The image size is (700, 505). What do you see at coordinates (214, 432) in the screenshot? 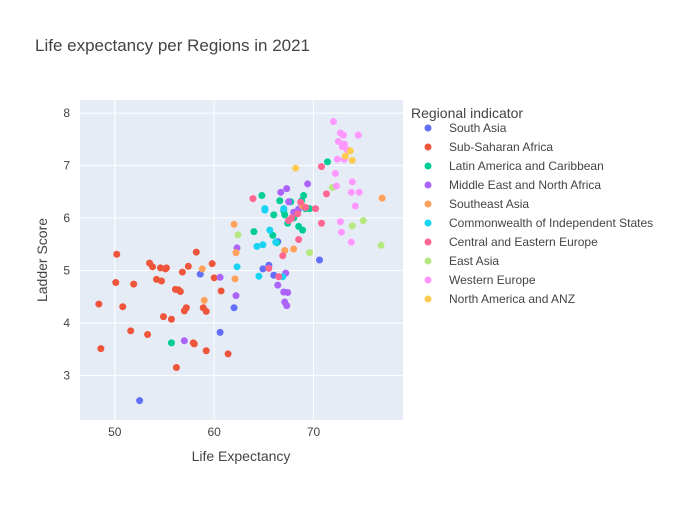
I see `x-tick-labels: 50 60 70` at bounding box center [214, 432].